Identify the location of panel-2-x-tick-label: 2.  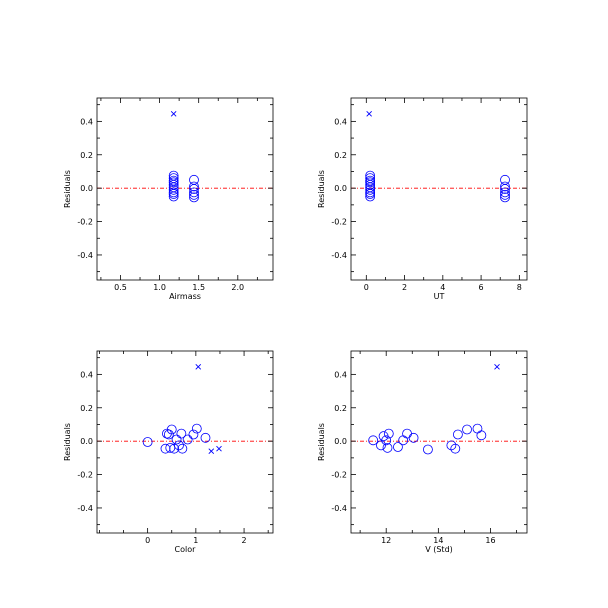
(404, 287).